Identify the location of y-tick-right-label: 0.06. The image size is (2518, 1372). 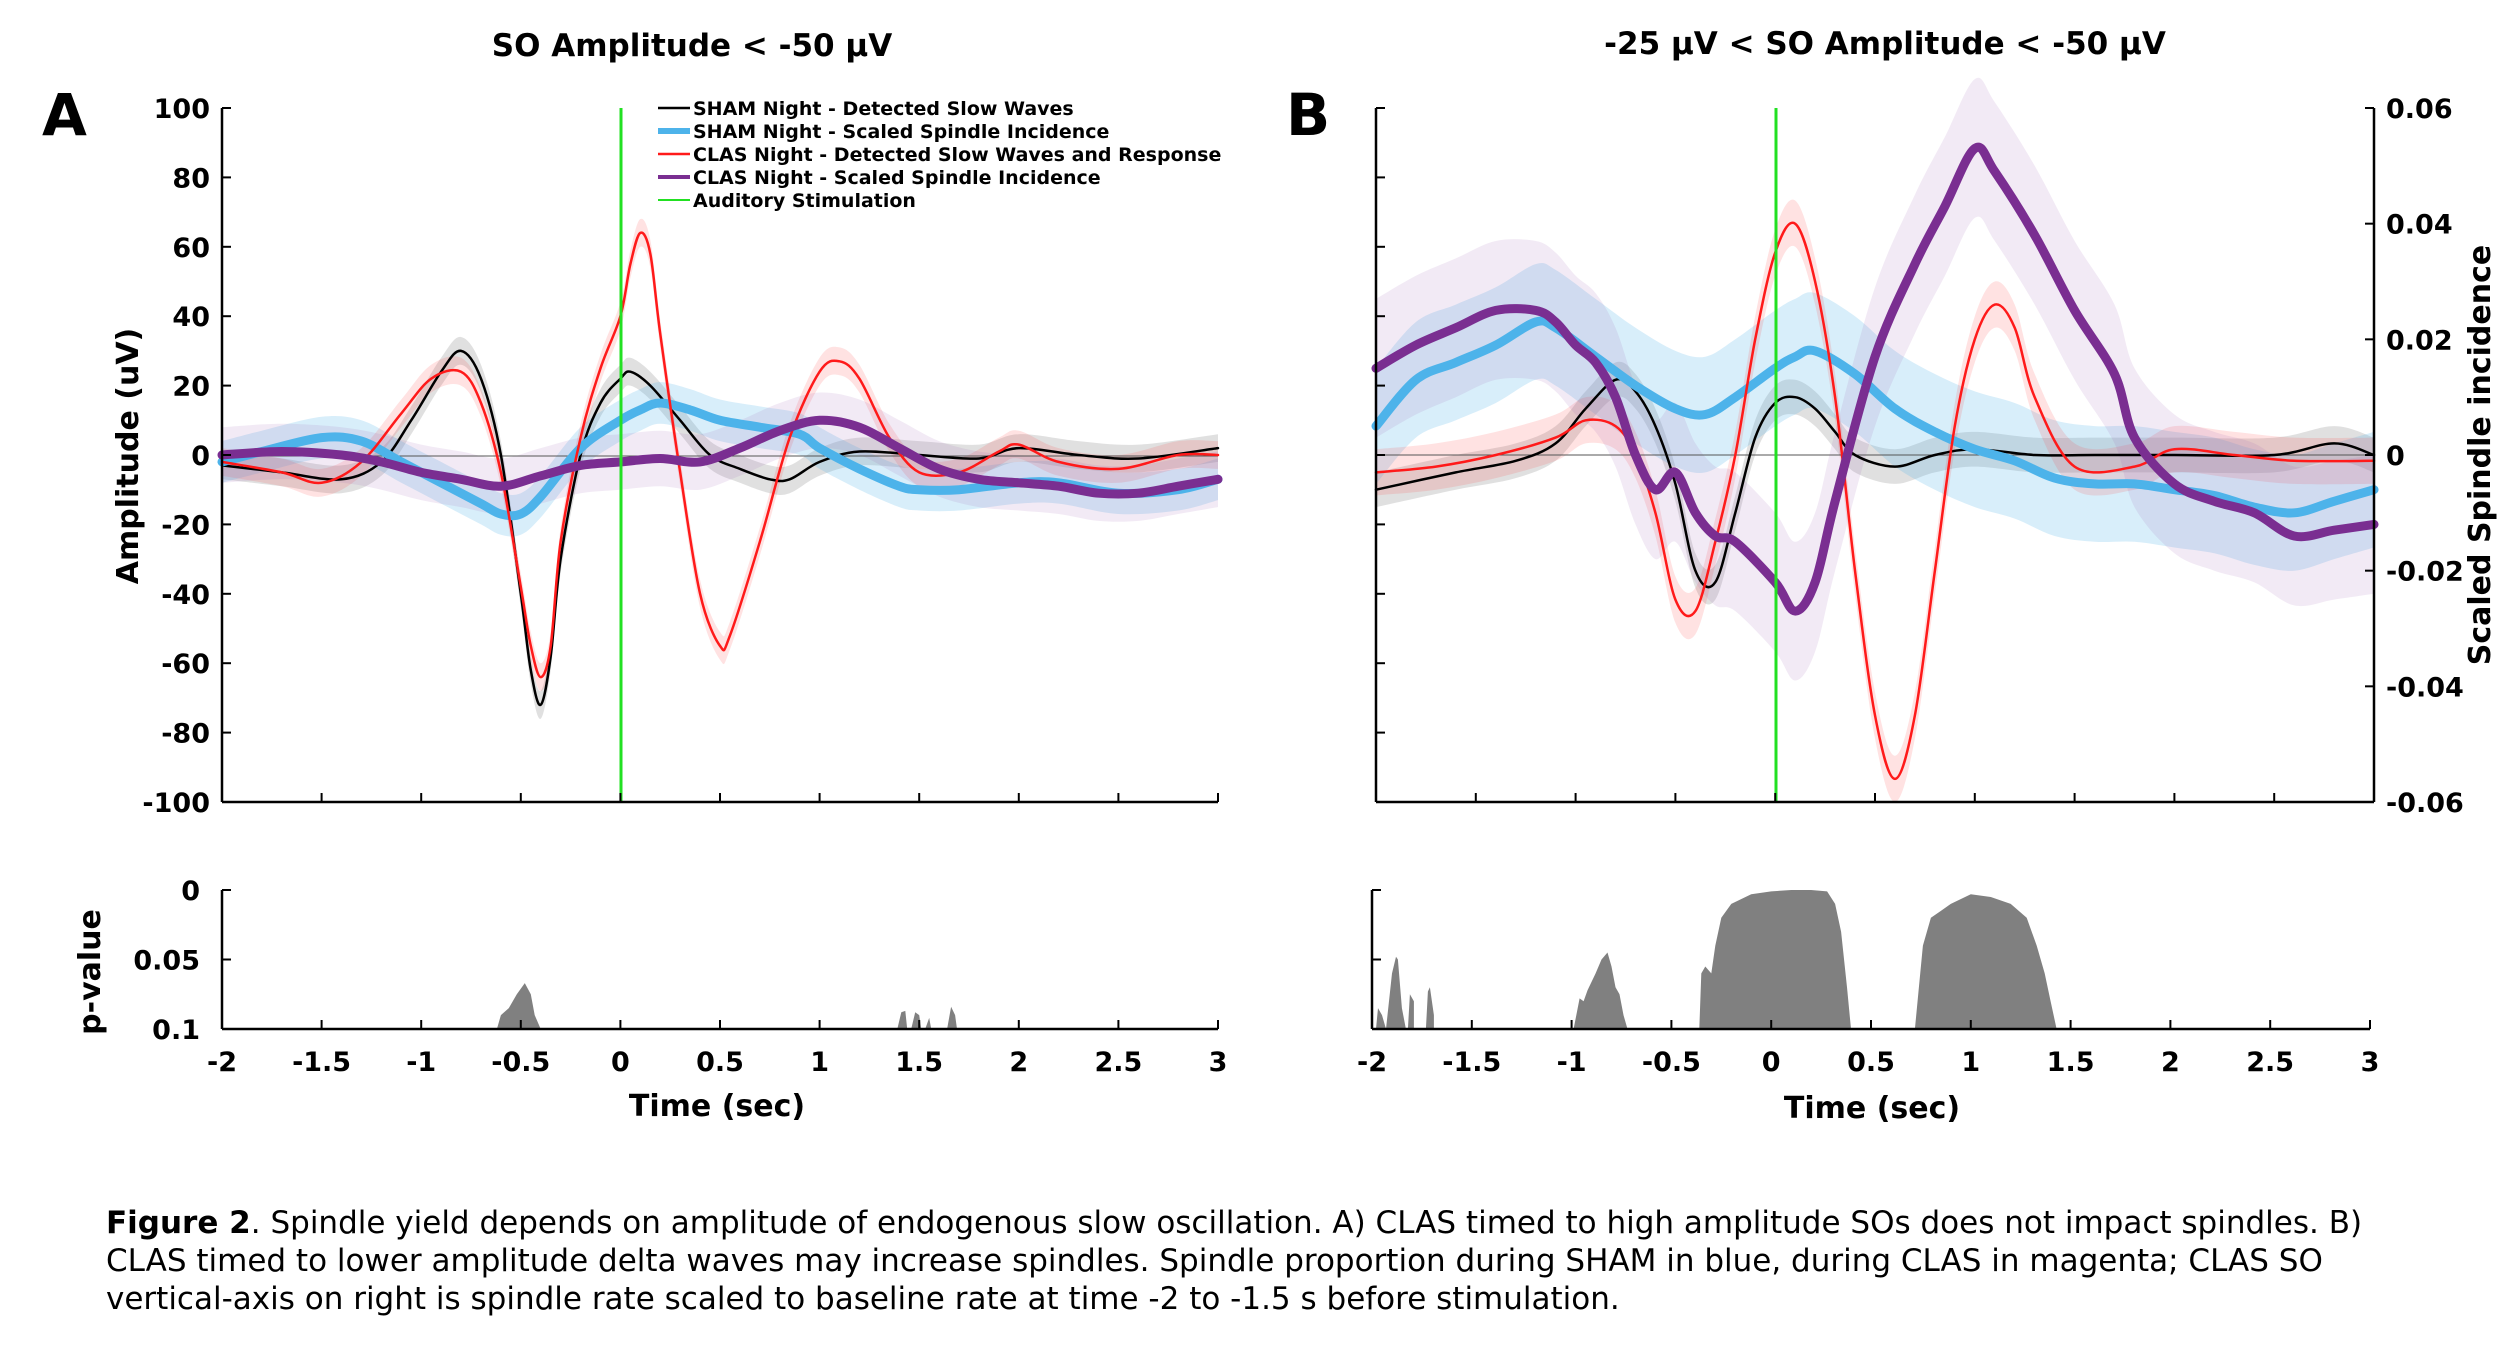
(2419, 109).